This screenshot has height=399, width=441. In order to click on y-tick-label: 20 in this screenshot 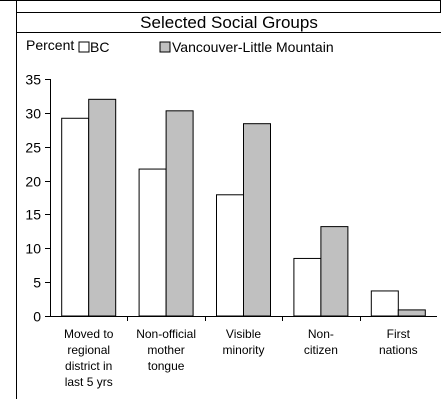, I will do `click(33, 182)`.